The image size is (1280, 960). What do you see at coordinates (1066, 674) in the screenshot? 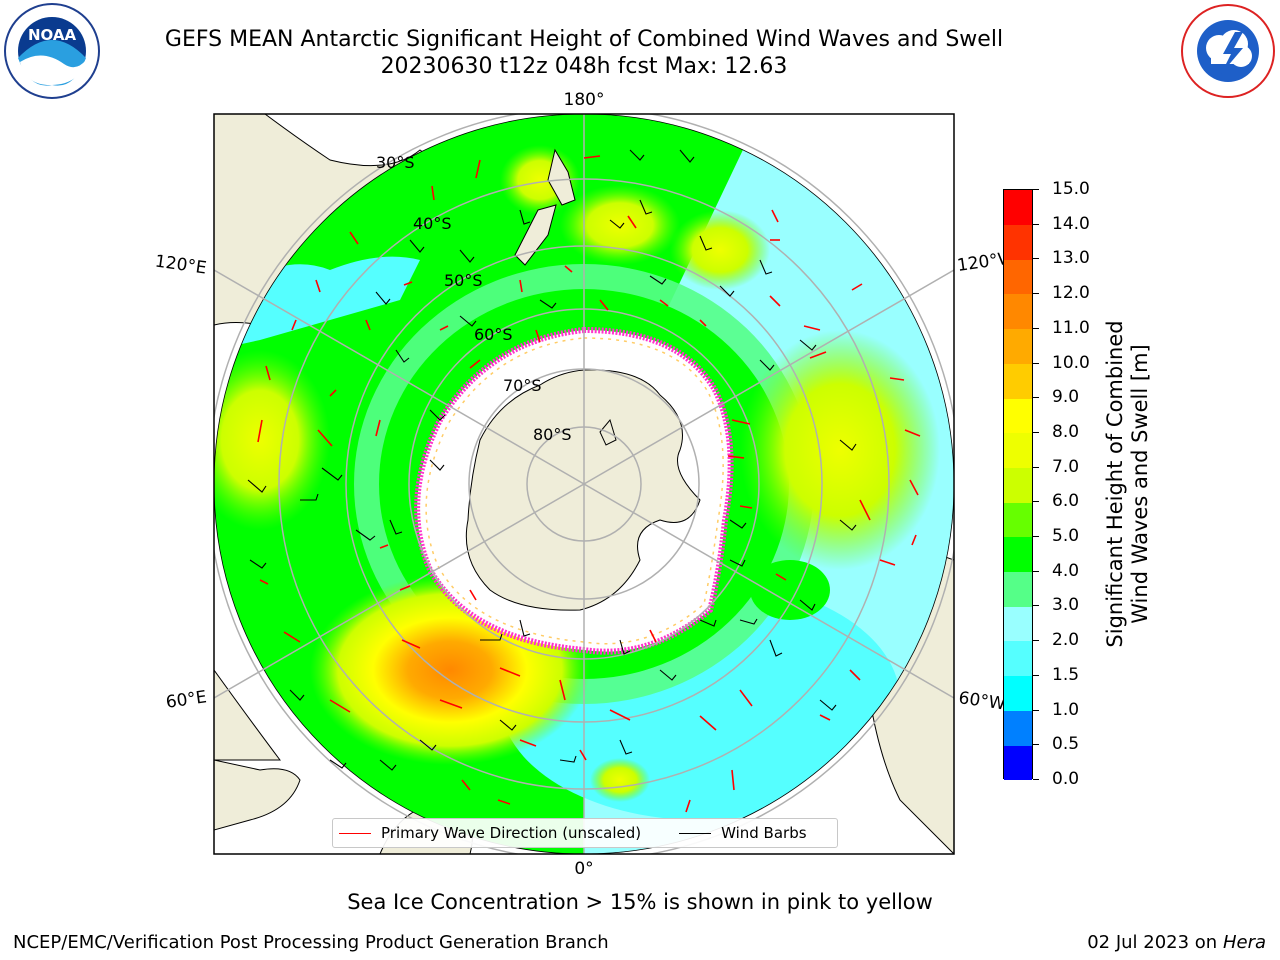
I see `colorbar-tick-label: 1.5` at bounding box center [1066, 674].